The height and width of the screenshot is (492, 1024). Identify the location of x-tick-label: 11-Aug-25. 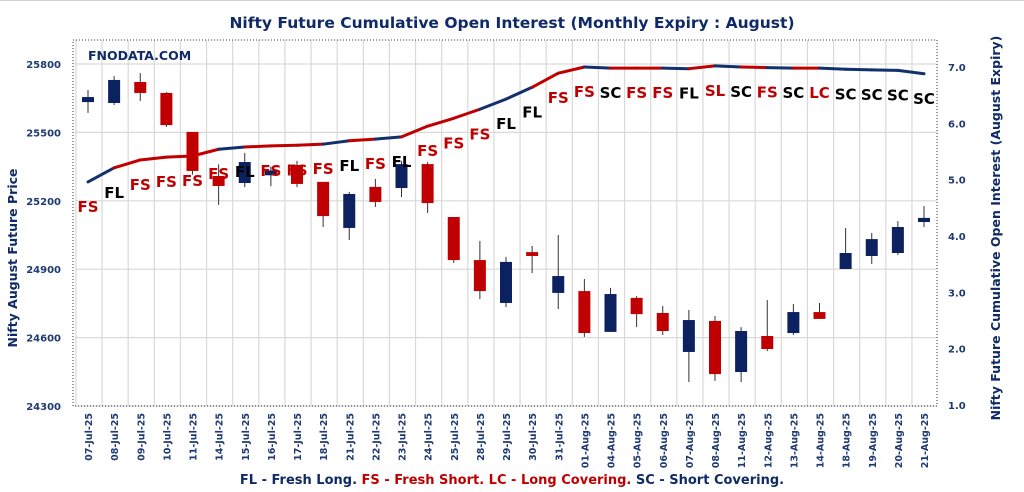
(742, 440).